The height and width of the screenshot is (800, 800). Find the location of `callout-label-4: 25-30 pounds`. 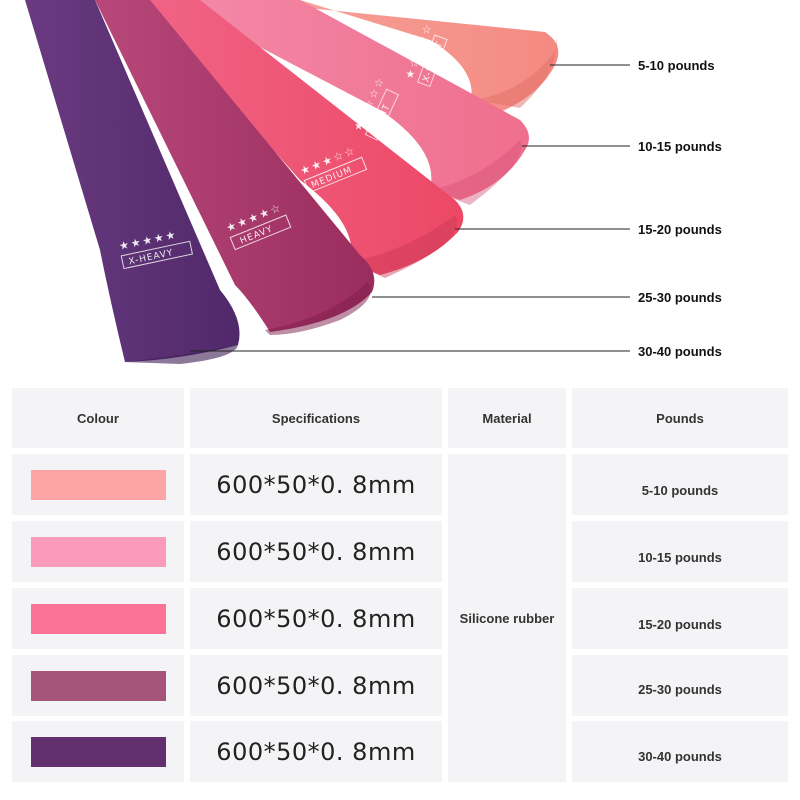

callout-label-4: 25-30 pounds is located at coordinates (680, 297).